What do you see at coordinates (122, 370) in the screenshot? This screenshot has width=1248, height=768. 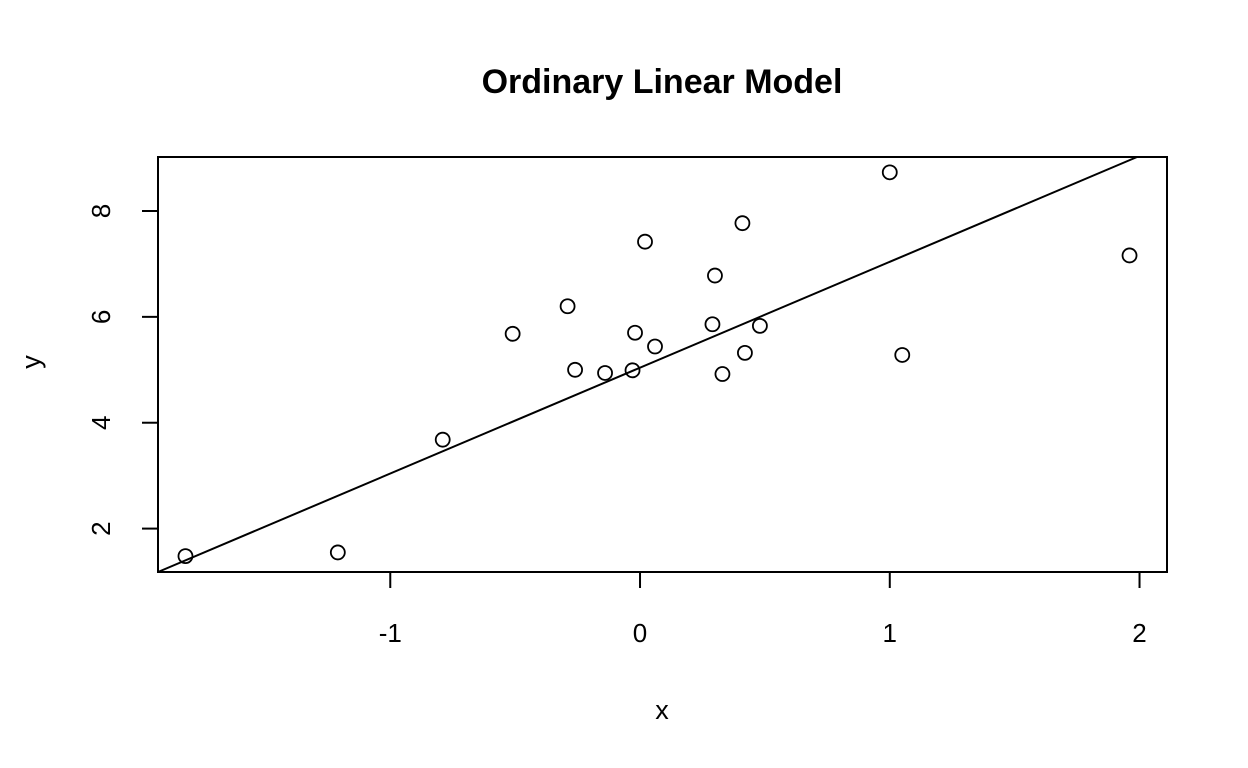 I see `y-axis: 2 4 6 8` at bounding box center [122, 370].